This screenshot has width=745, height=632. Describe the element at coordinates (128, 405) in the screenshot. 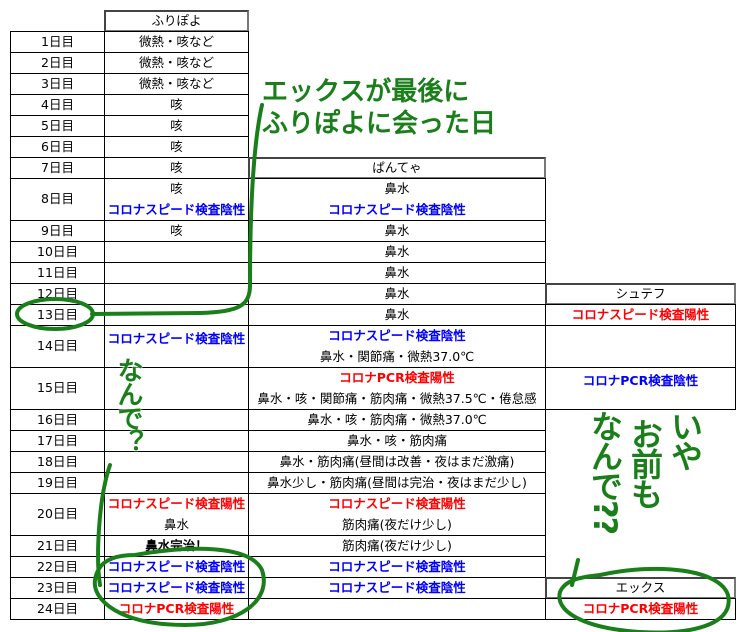

I see `annotation-why: なんで？` at that location.